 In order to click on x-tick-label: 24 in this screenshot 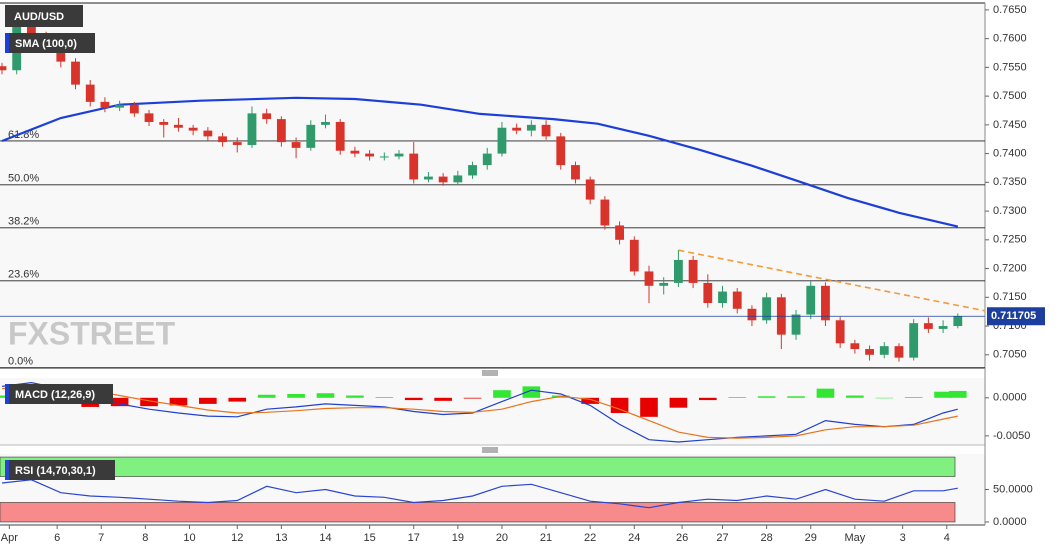, I will do `click(634, 538)`.